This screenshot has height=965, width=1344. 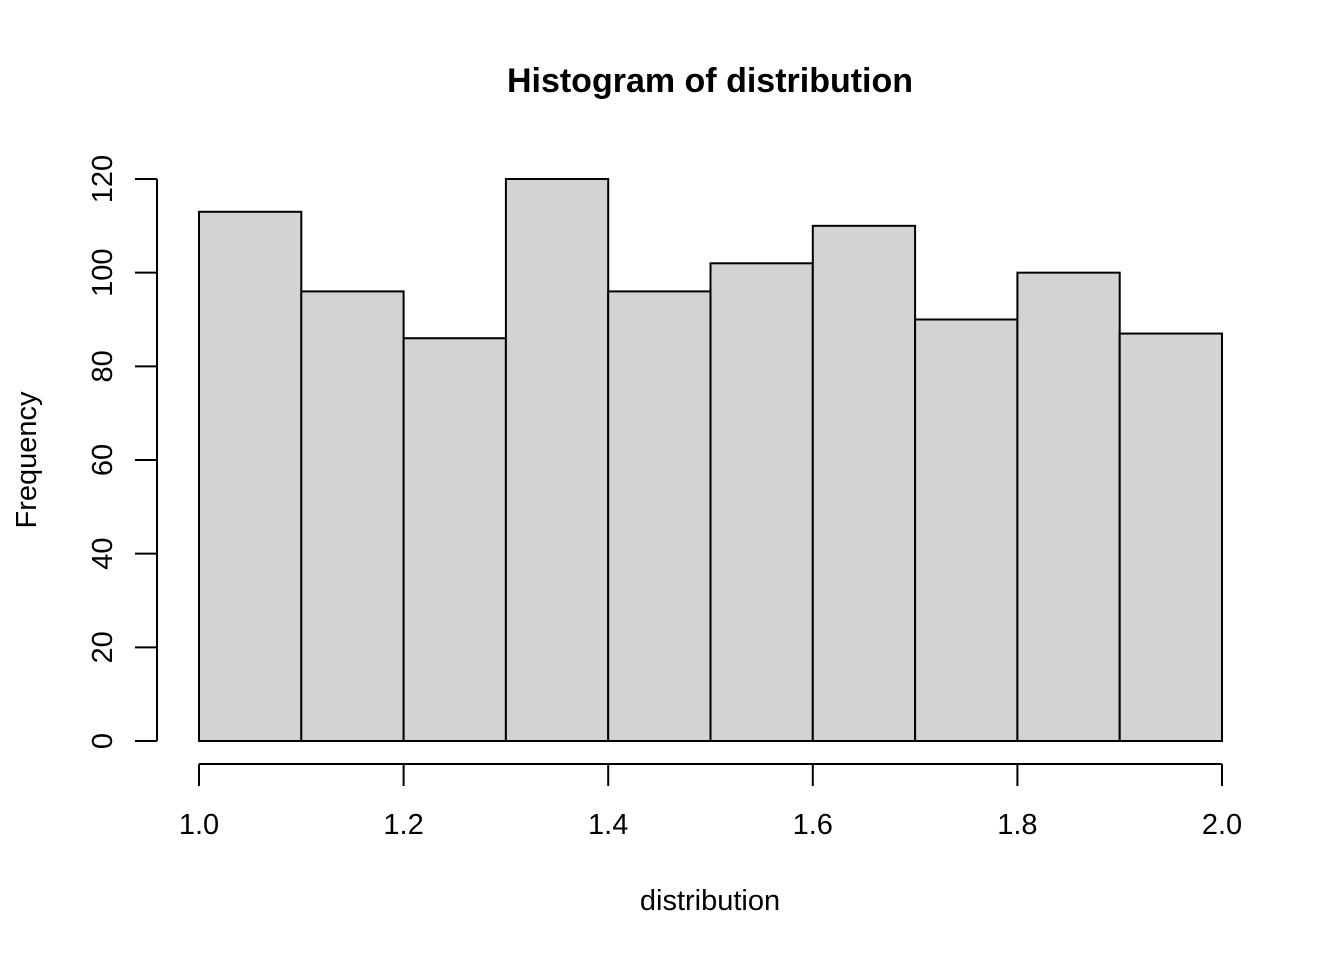 What do you see at coordinates (103, 741) in the screenshot?
I see `y-tick-label: 0` at bounding box center [103, 741].